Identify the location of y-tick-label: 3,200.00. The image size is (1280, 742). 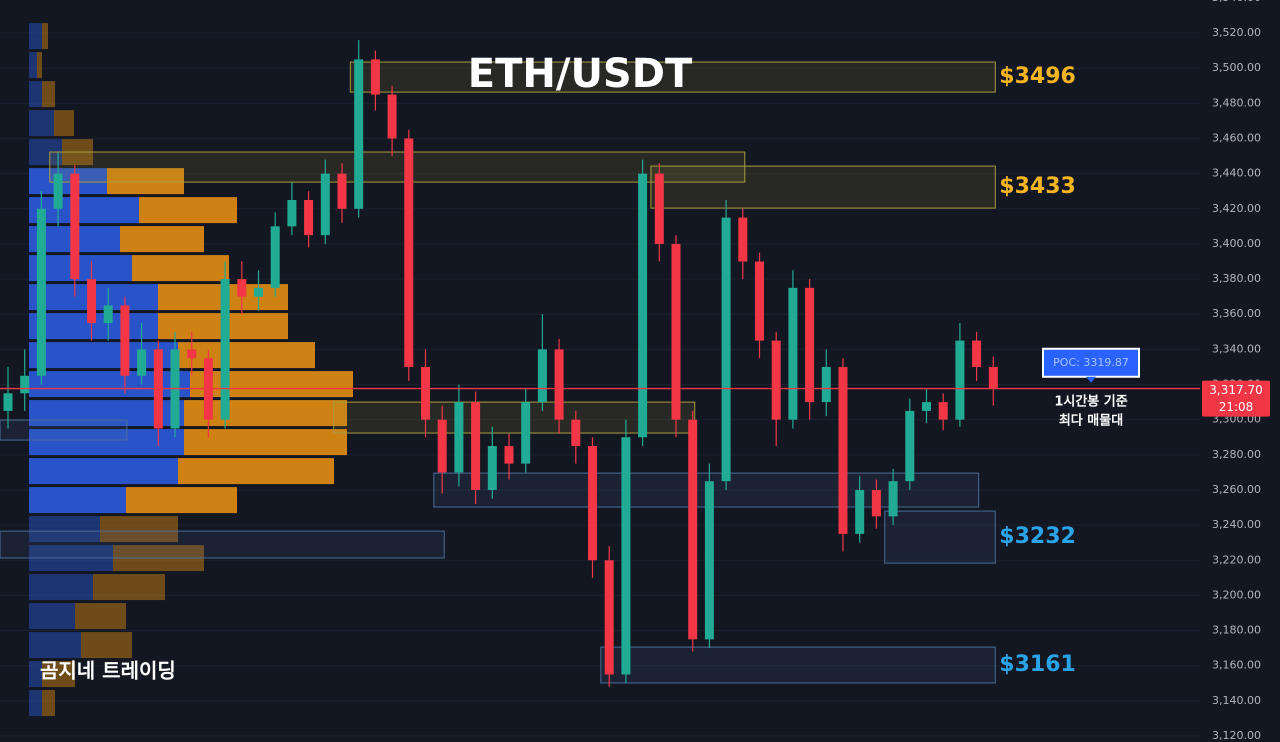
(1236, 594).